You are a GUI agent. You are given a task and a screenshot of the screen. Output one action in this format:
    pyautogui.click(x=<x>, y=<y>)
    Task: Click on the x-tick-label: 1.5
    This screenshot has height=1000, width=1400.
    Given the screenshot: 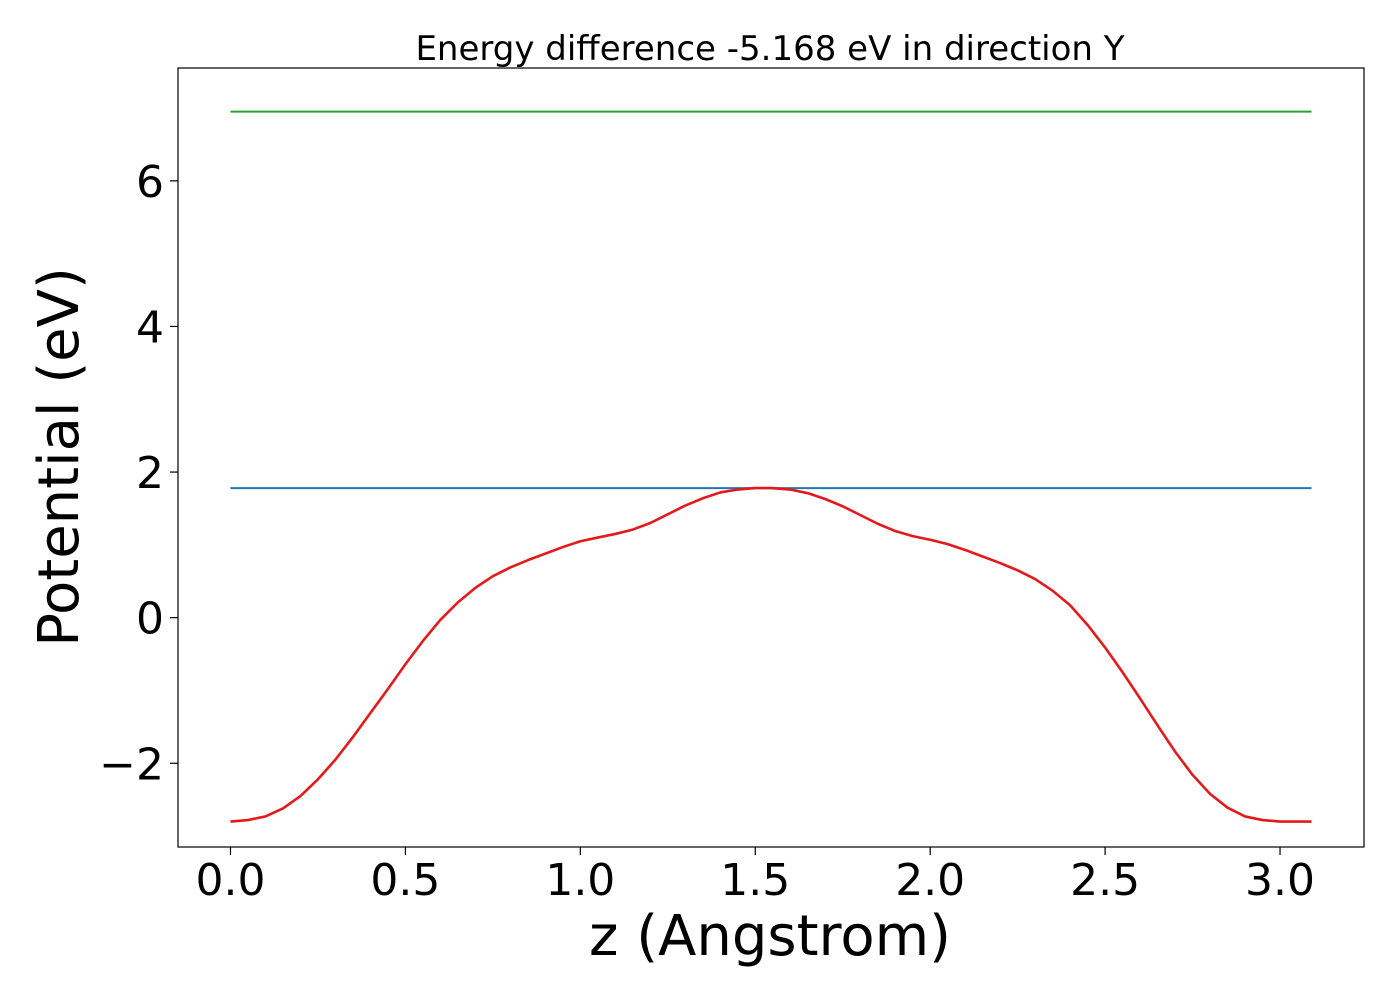 What is the action you would take?
    pyautogui.click(x=755, y=880)
    